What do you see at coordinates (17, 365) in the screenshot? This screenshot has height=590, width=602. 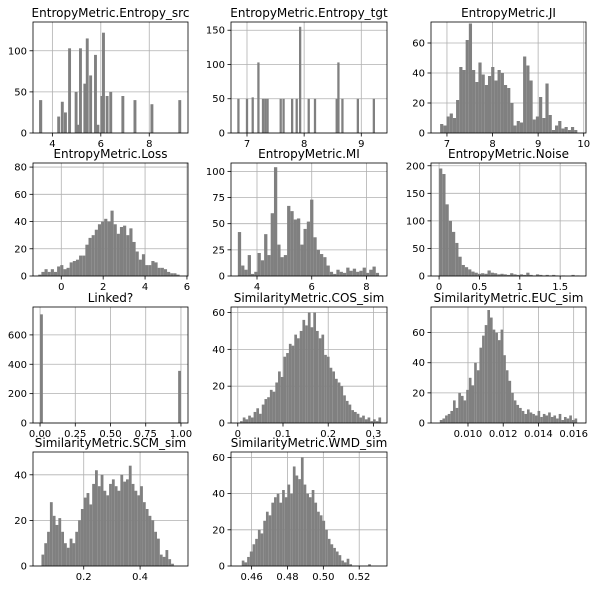 I see `y-tick-label: 400` at bounding box center [17, 365].